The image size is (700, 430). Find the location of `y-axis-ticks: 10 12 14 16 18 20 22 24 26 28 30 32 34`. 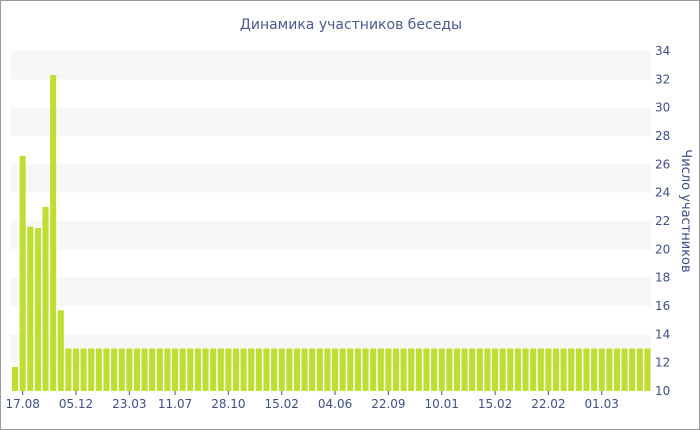

y-axis-ticks: 10 12 14 16 18 20 22 24 26 28 30 32 34 is located at coordinates (662, 221).